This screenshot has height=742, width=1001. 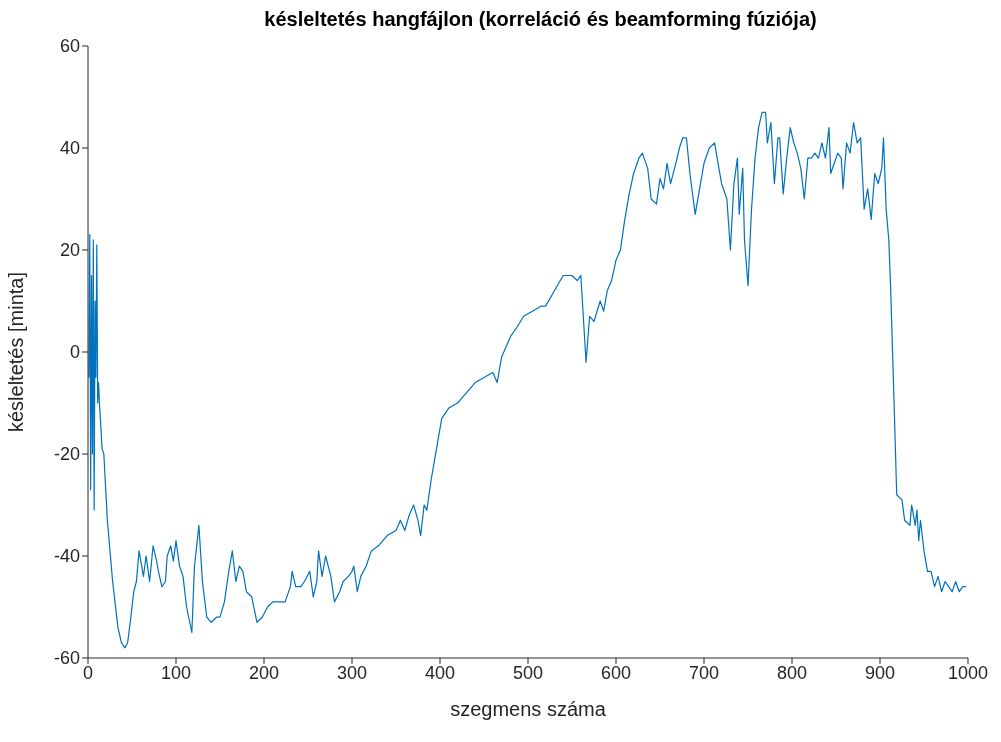 What do you see at coordinates (352, 672) in the screenshot?
I see `x-tick-label: 300` at bounding box center [352, 672].